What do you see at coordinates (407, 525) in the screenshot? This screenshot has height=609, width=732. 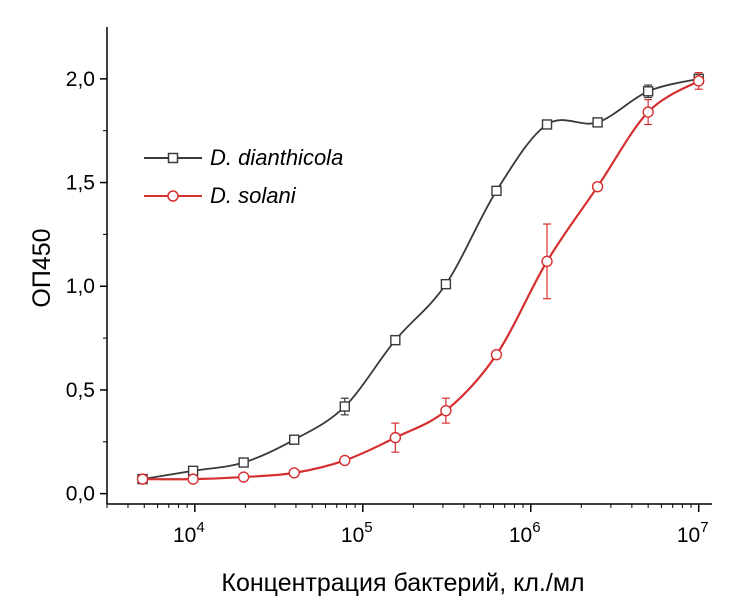 I see `x-axis-ticks: 10⁴ 10⁵ 10⁶ 10⁷` at bounding box center [407, 525].